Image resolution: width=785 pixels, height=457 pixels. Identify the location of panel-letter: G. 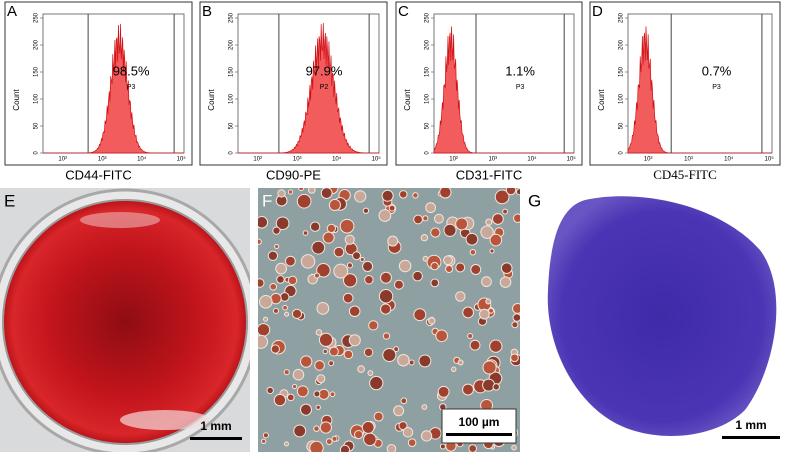
(534, 200).